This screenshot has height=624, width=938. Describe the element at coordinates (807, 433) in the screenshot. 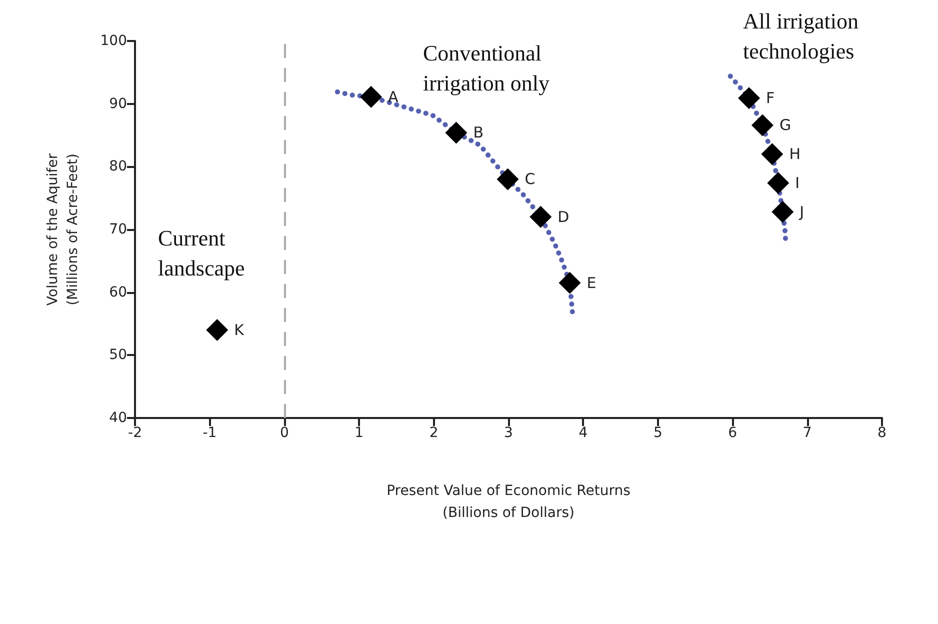

I see `x-tick-label: 7` at that location.